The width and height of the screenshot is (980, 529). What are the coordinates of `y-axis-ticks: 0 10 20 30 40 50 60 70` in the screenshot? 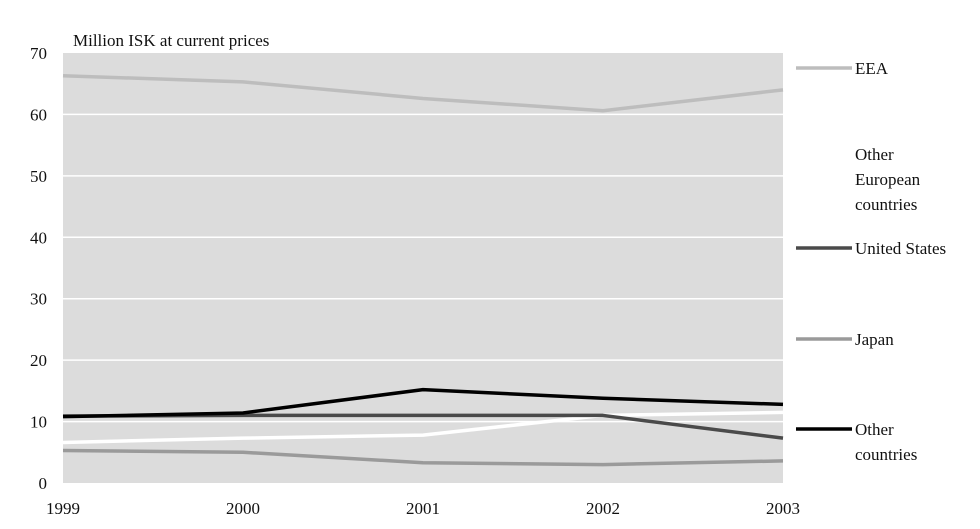 It's located at (38, 268).